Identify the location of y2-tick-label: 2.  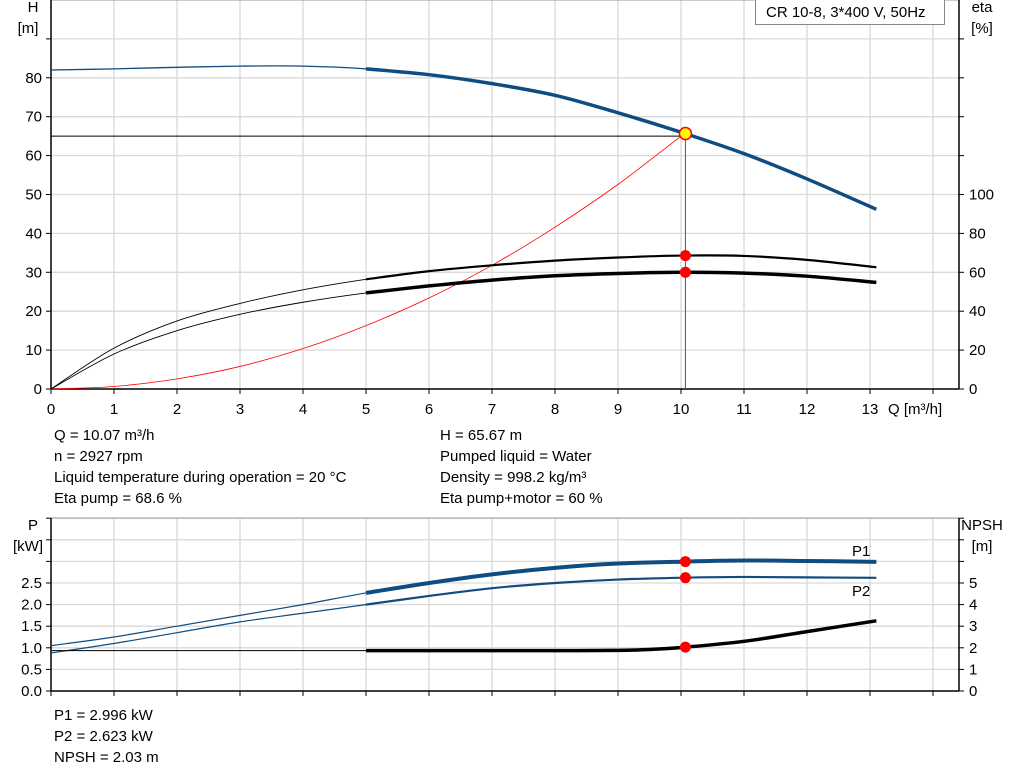
(973, 648).